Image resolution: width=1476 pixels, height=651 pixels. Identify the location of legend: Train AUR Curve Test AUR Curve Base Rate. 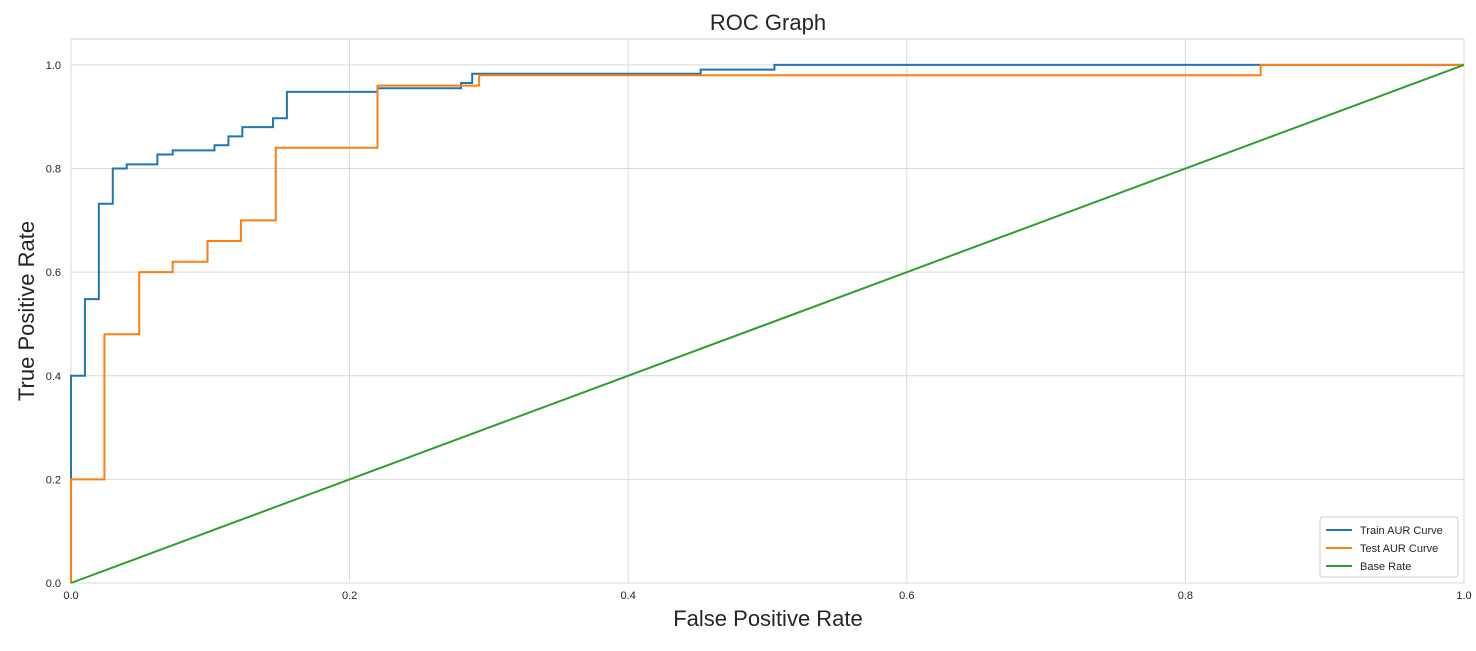
(1389, 547).